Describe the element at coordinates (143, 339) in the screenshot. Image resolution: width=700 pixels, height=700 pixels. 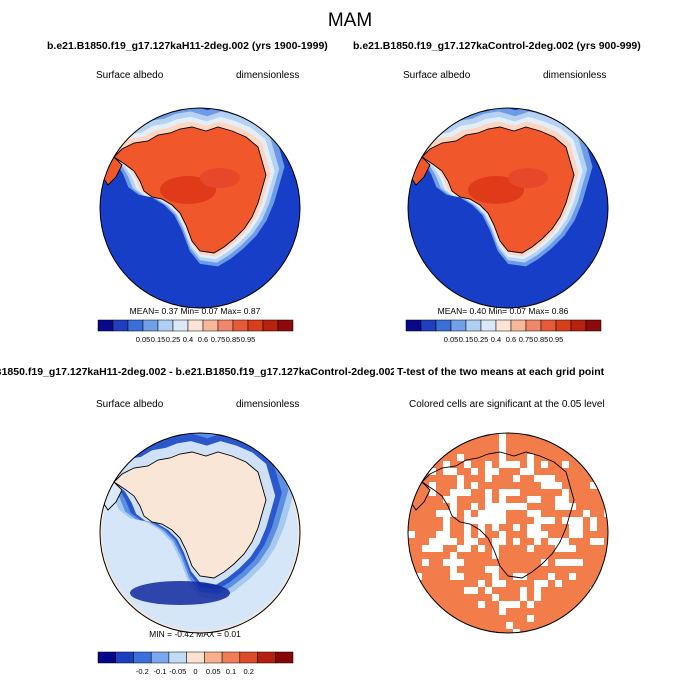
I see `colorbar-tick-label: 0.05` at that location.